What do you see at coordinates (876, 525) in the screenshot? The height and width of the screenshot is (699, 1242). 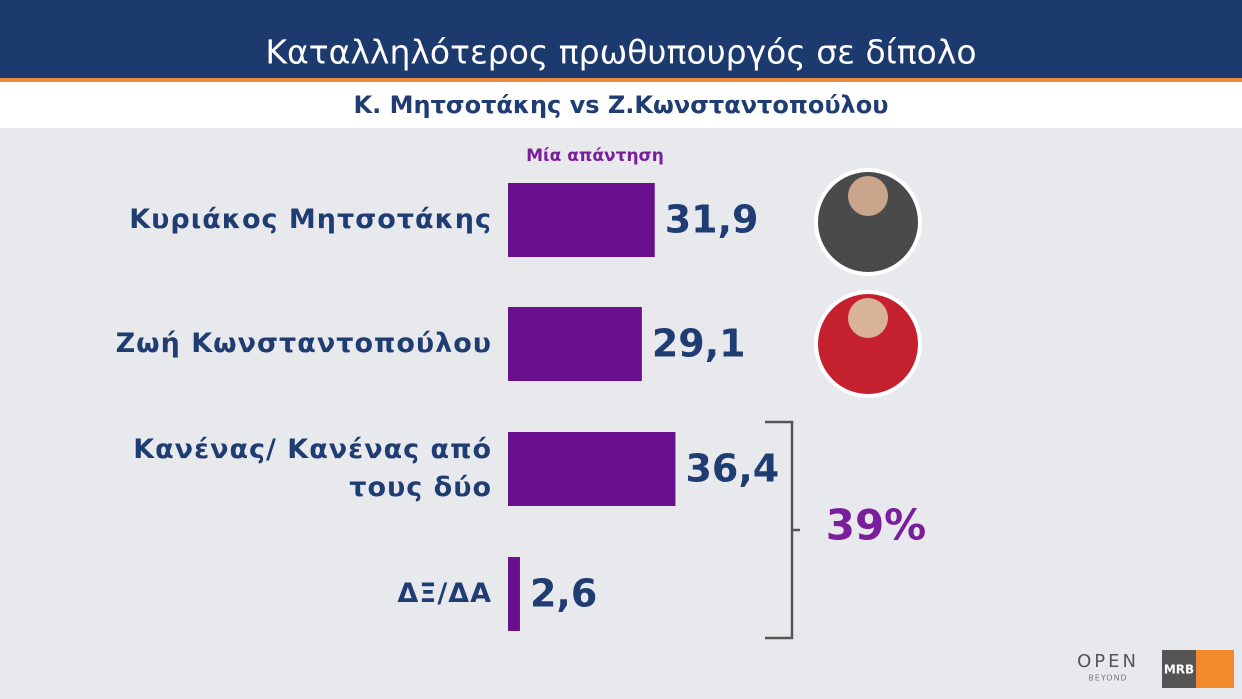 I see `bracket-label: 39%` at bounding box center [876, 525].